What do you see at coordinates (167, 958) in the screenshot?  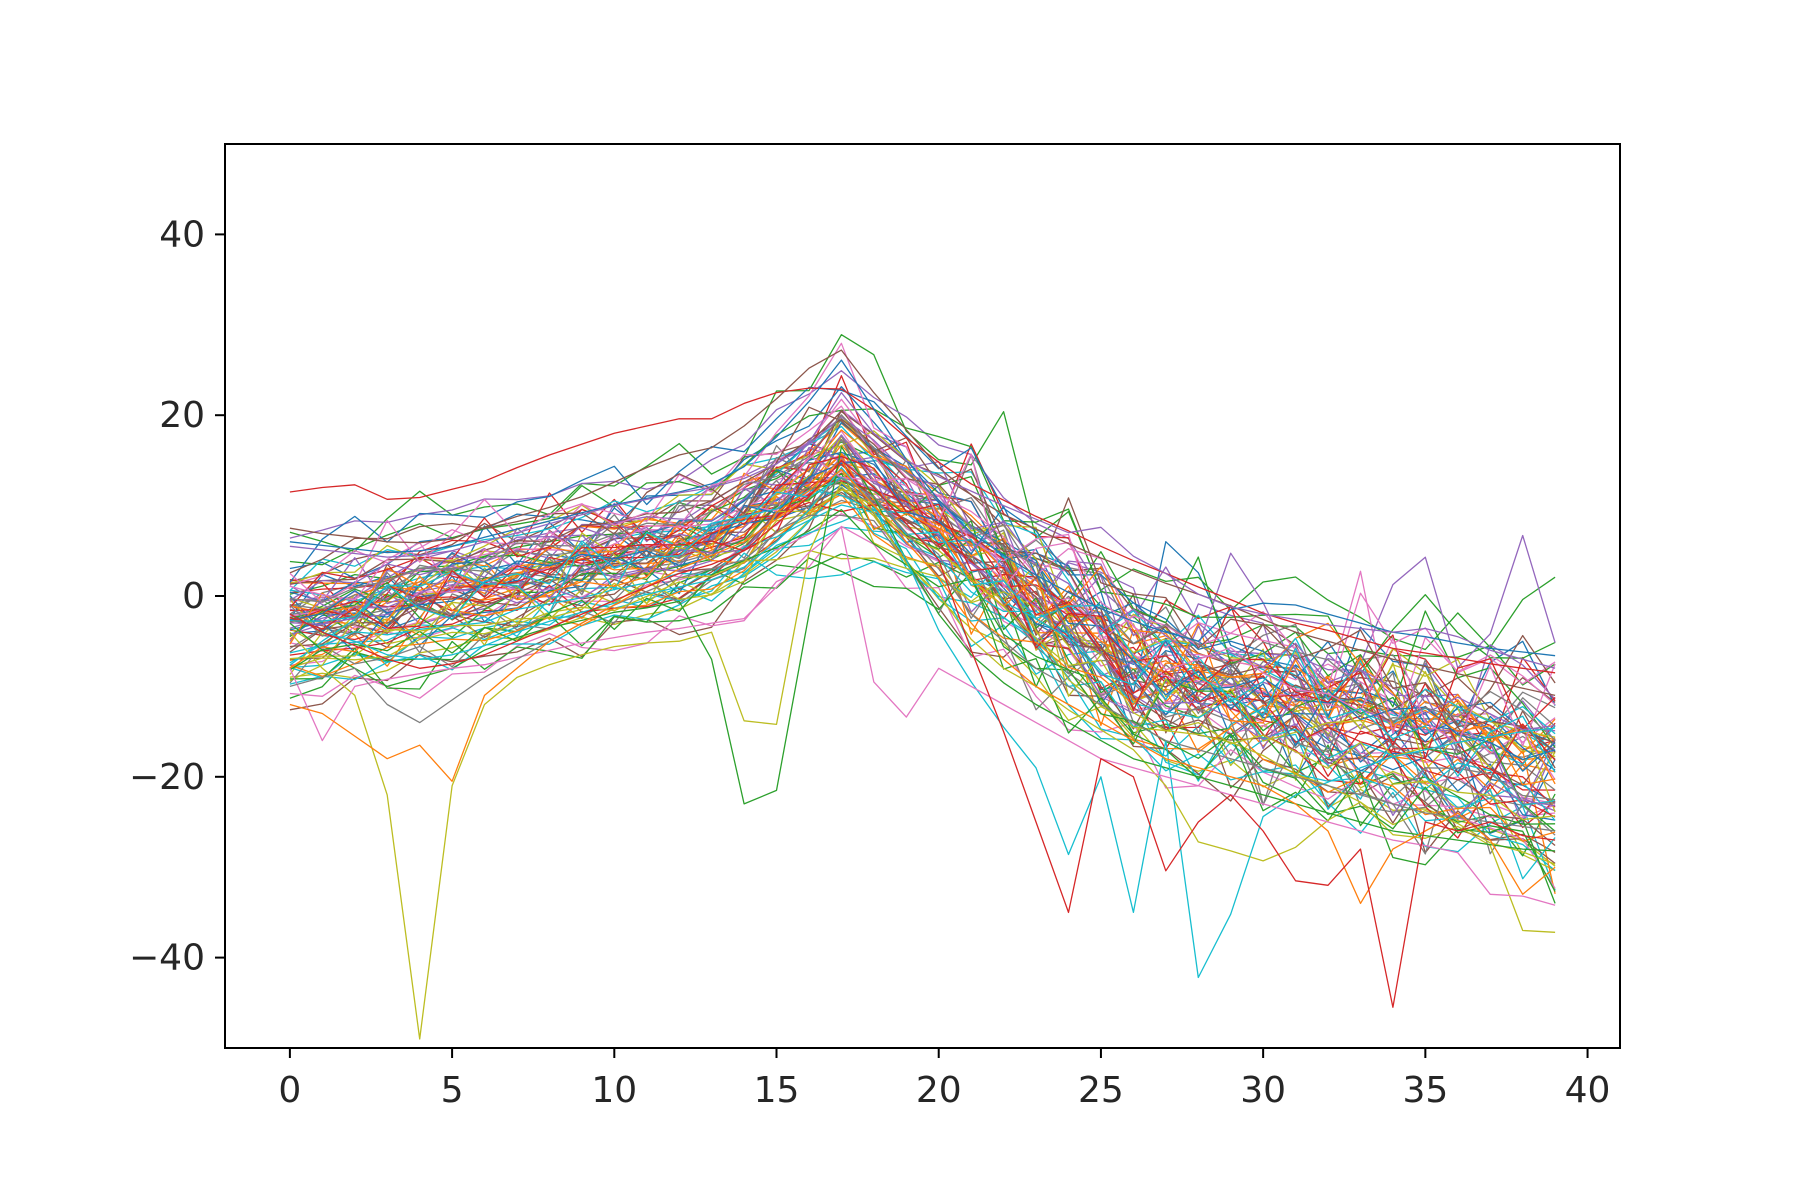 I see `y-tick-label: −40` at bounding box center [167, 958].